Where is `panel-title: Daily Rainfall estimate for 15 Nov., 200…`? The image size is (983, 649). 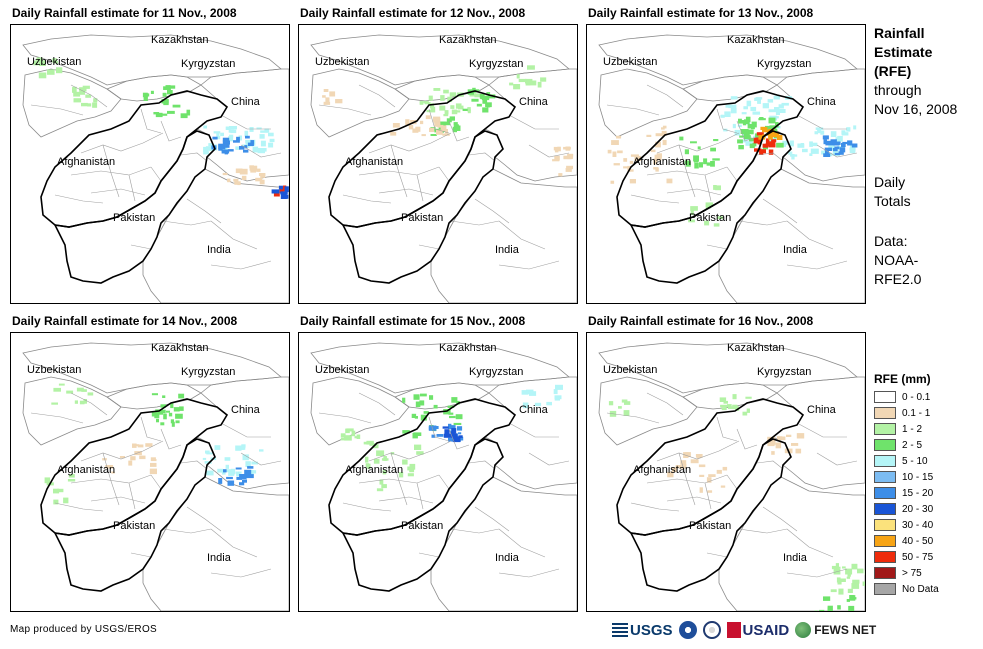 panel-title: Daily Rainfall estimate for 15 Nov., 200… is located at coordinates (413, 321).